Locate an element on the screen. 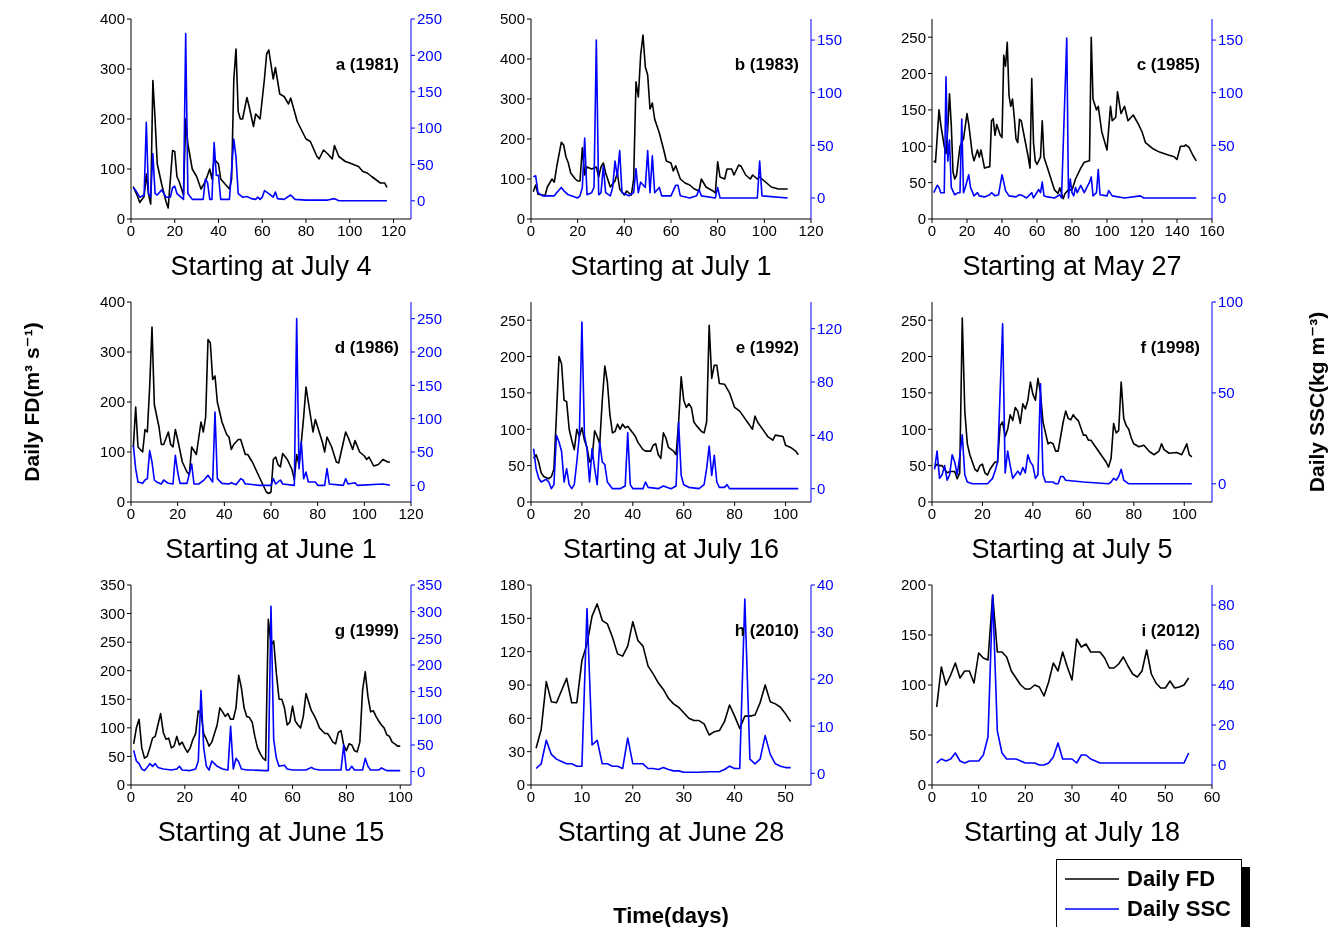 The image size is (1338, 935). x-tick-label: 140 is located at coordinates (1177, 230).